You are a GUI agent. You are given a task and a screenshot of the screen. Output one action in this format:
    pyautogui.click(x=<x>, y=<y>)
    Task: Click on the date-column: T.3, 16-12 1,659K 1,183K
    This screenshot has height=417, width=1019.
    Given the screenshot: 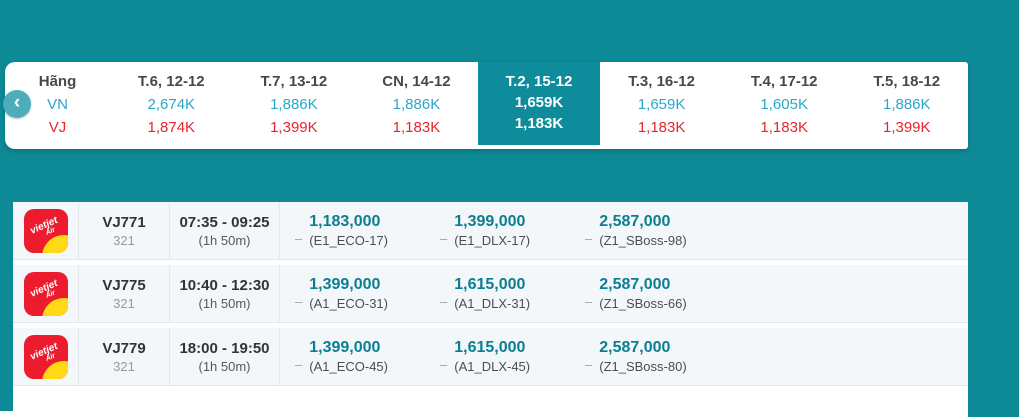 What is the action you would take?
    pyautogui.click(x=661, y=105)
    